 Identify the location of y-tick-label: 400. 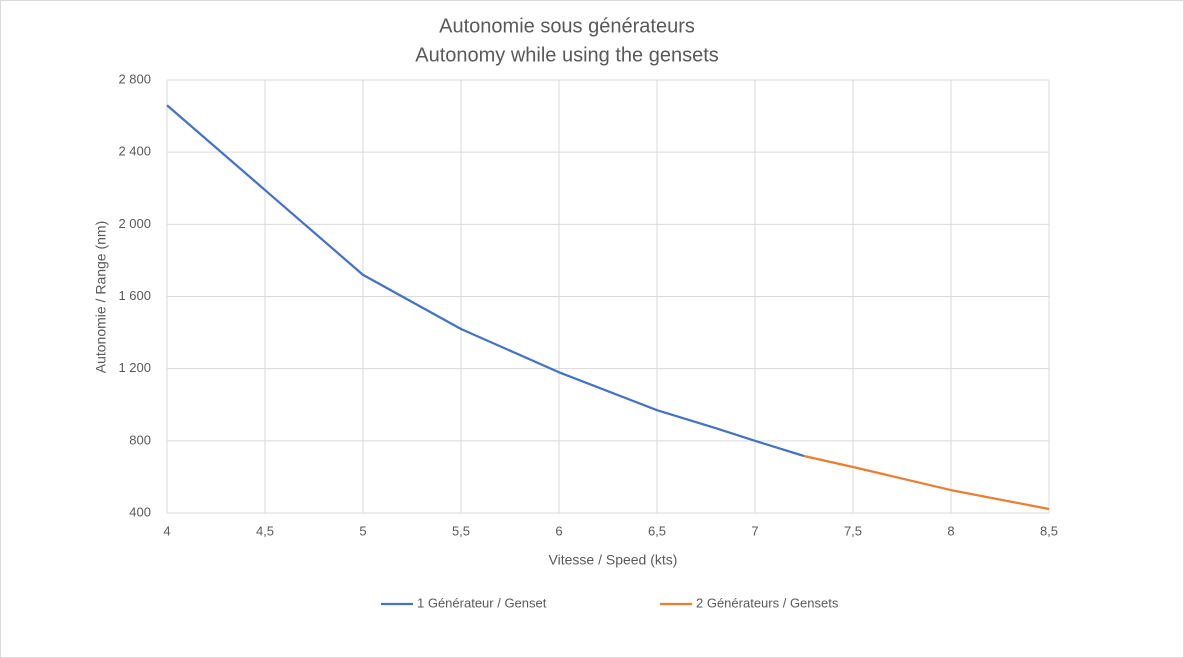
(140, 511).